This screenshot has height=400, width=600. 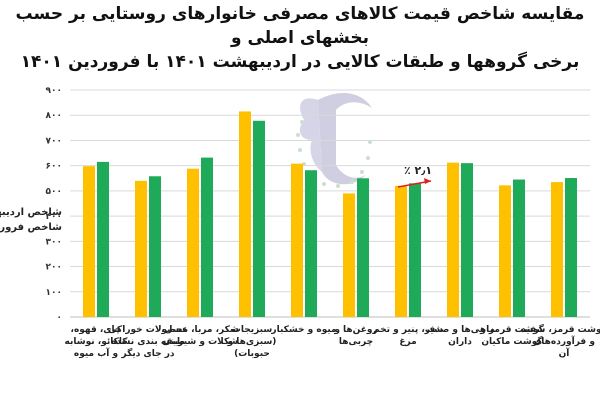 What do you see at coordinates (303, 330) in the screenshot?
I see `x-category-label: میوه و خشکبار` at bounding box center [303, 330].